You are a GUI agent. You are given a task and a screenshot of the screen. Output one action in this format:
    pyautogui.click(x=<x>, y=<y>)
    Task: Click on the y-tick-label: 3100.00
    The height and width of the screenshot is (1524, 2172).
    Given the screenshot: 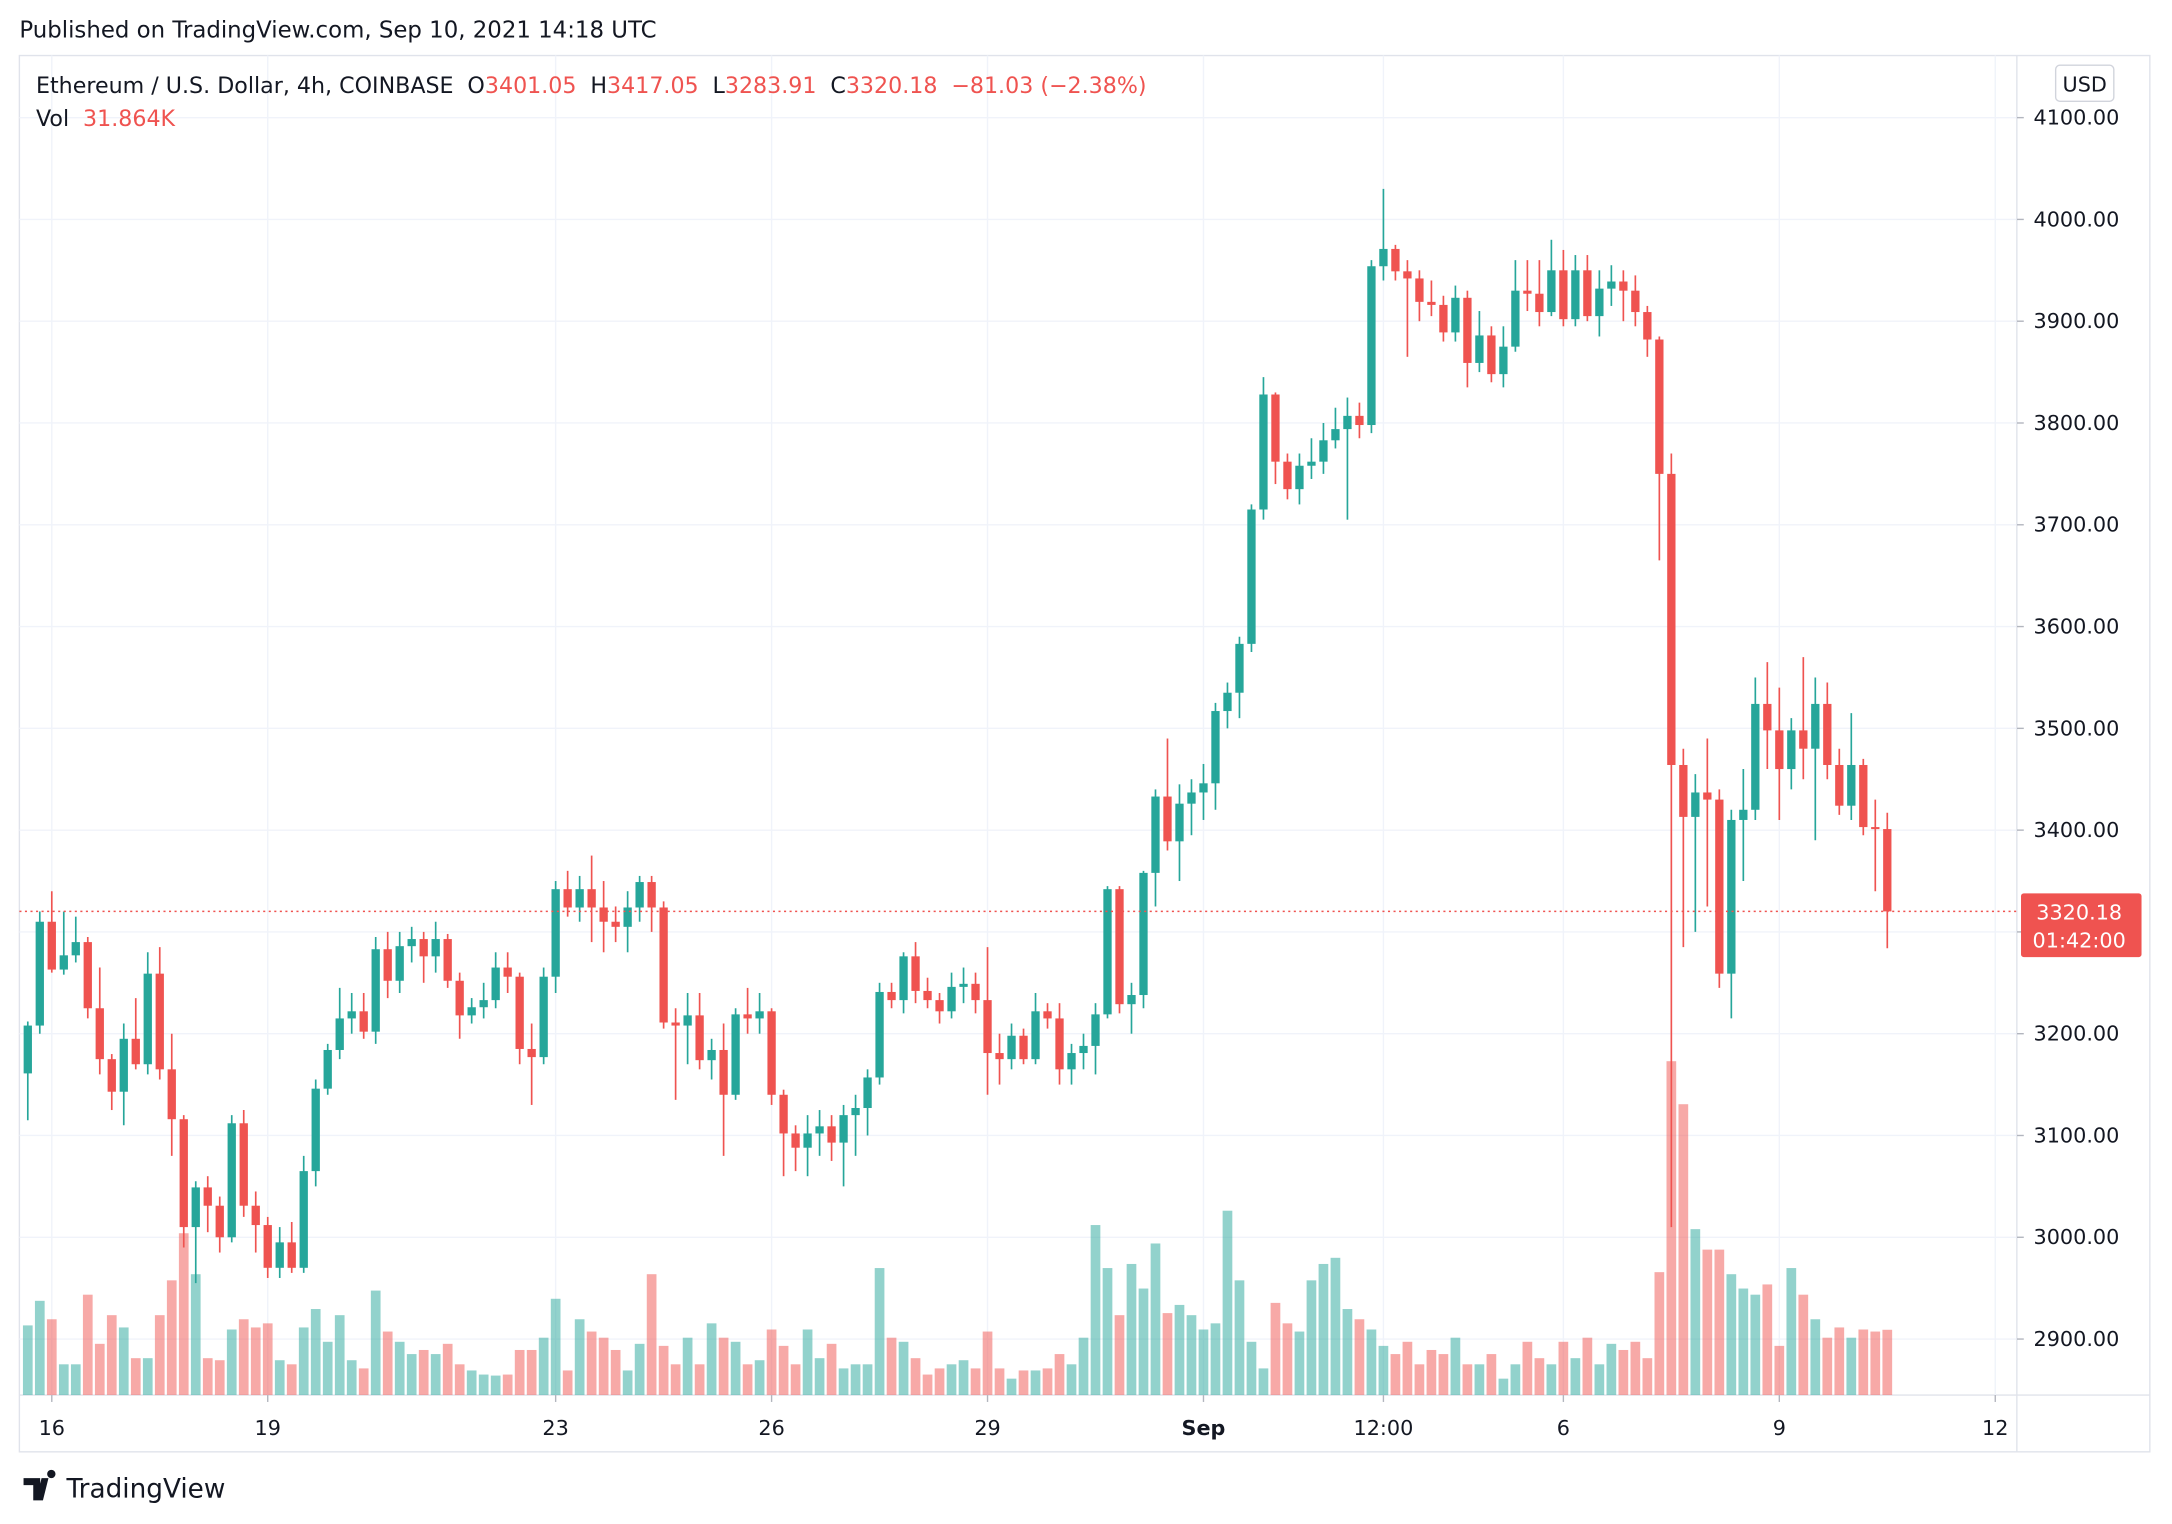 What is the action you would take?
    pyautogui.click(x=2076, y=1135)
    